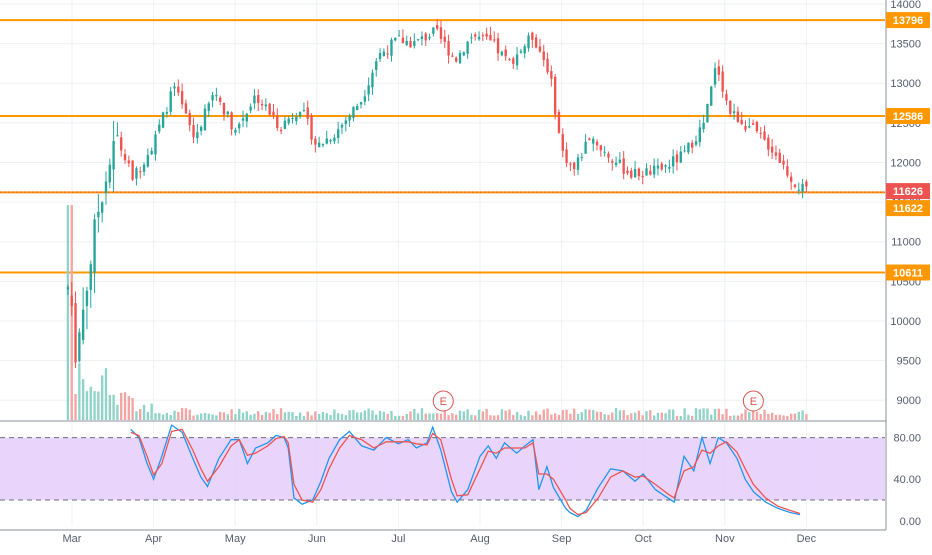 The width and height of the screenshot is (932, 555). I want to click on level-tag: 10611, so click(908, 272).